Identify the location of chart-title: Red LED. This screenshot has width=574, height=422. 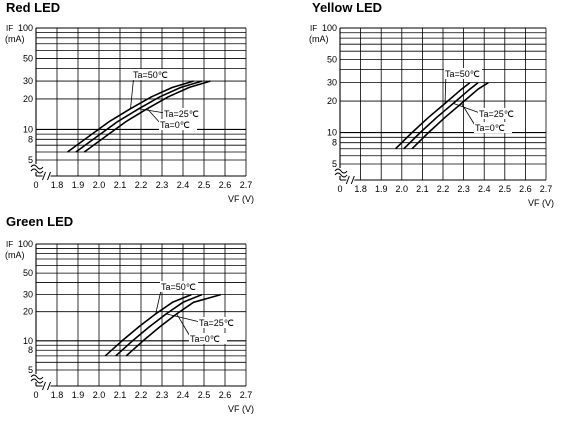
(33, 7).